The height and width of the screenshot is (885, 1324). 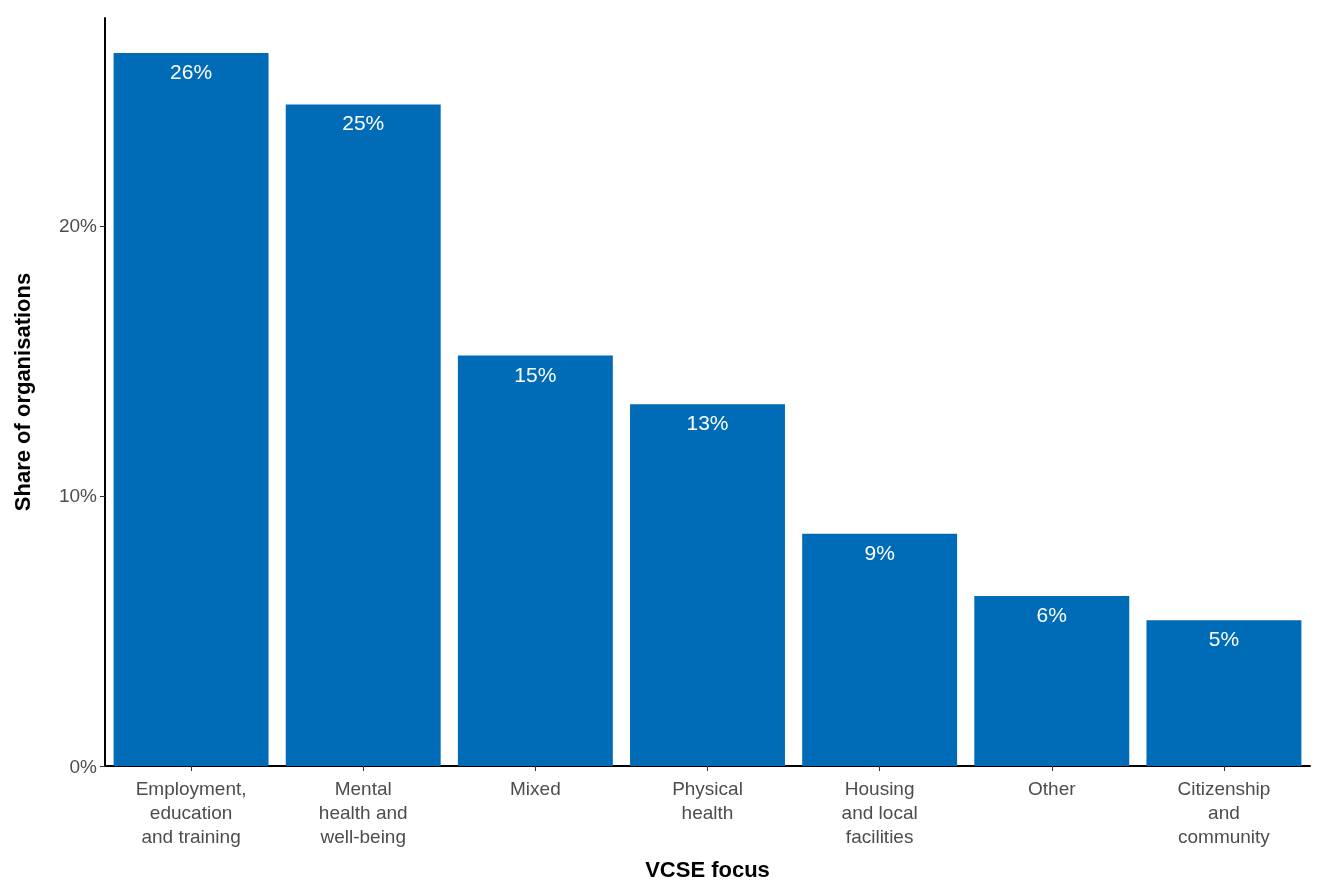 I want to click on x-axis-title: VCSE focus, so click(x=707, y=869).